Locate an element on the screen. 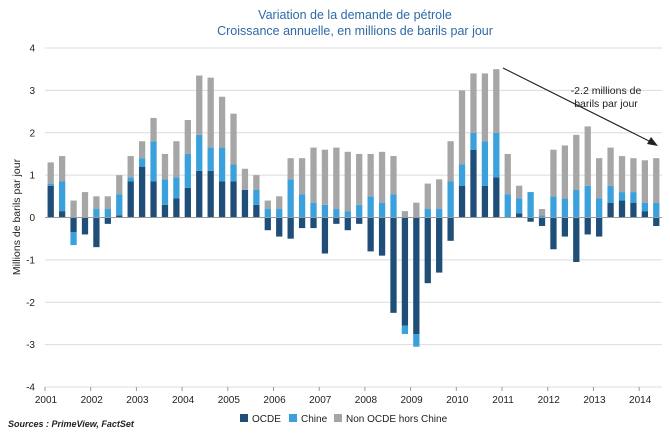 This screenshot has height=436, width=670. y-tick-label: -2 is located at coordinates (30, 303).